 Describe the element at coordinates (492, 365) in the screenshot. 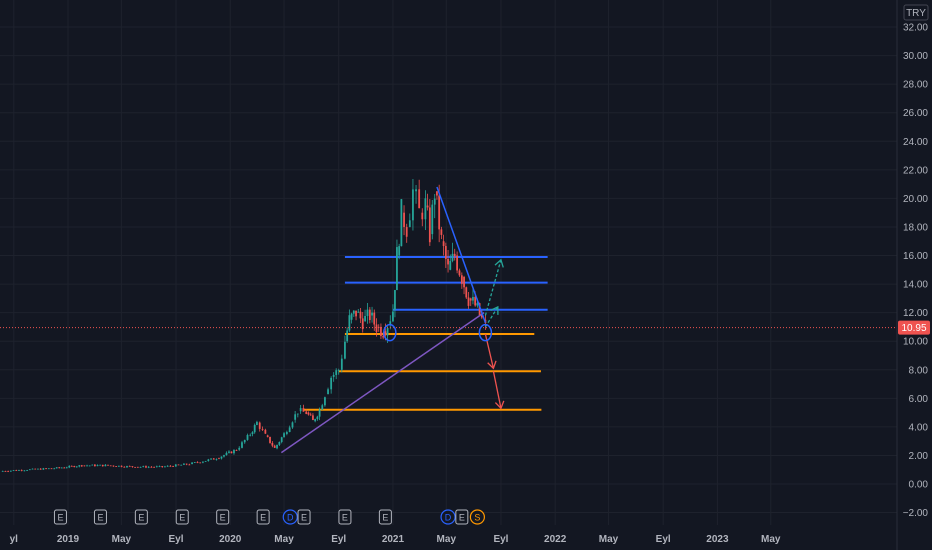

I see `arrow-head` at that location.